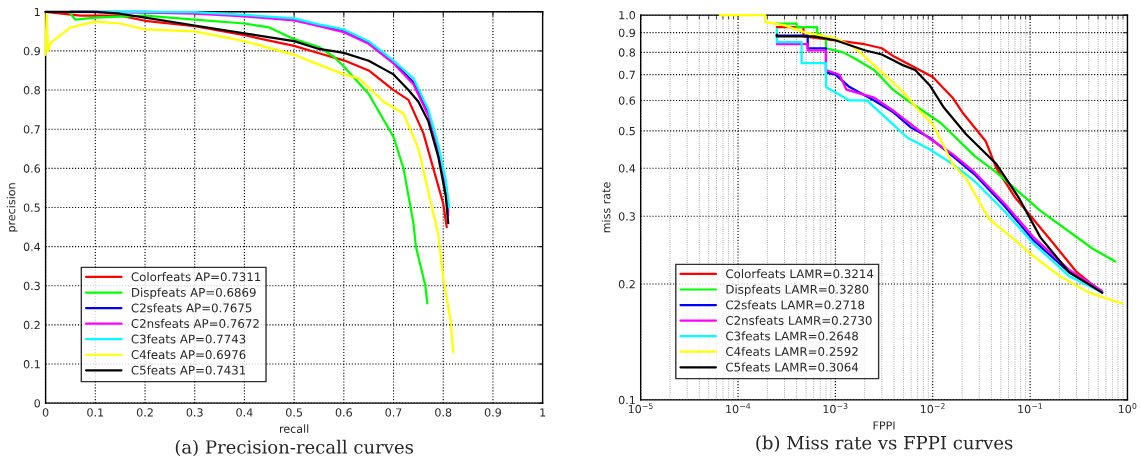 The image size is (1140, 471). I want to click on legend-label: C5feats AP=0.7431, so click(188, 370).